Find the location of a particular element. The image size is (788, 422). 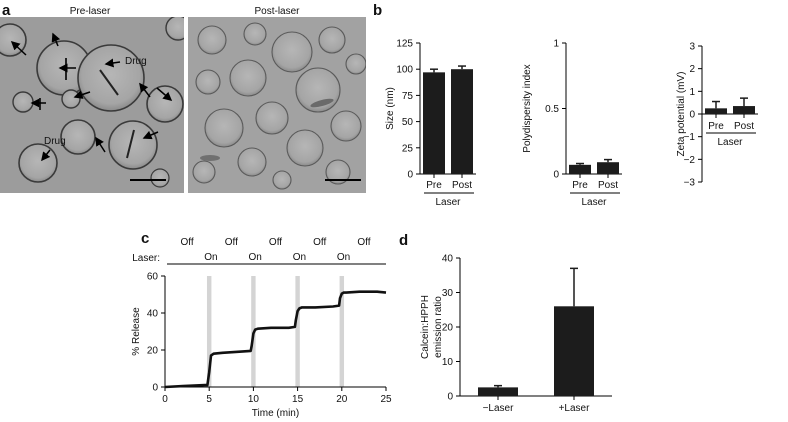

size-y-tick-label: 125 is located at coordinates (404, 44).